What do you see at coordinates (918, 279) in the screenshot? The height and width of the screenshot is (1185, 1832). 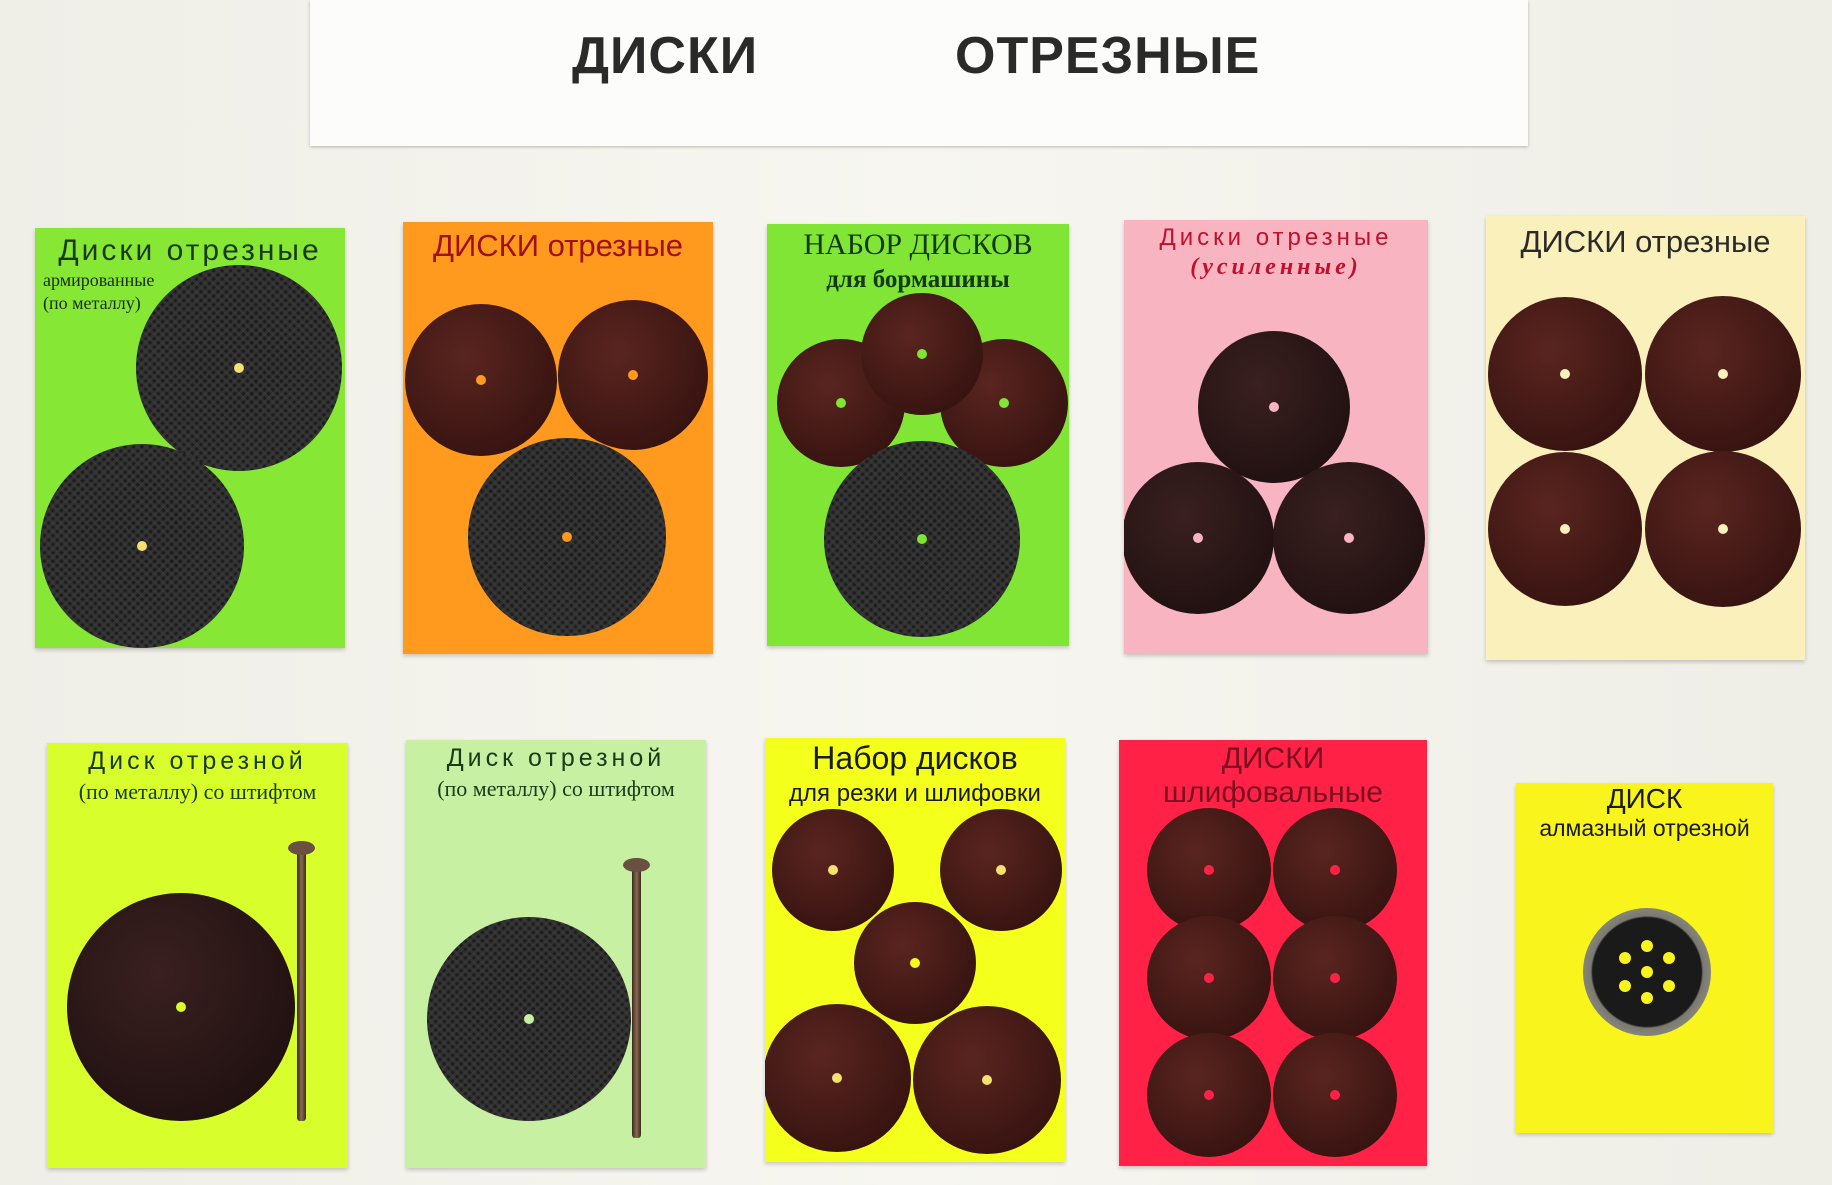 I see `card-subtitle: для бормашины` at bounding box center [918, 279].